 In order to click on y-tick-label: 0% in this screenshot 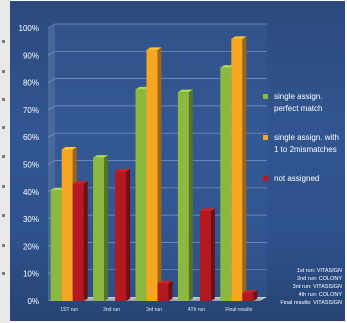, I will do `click(33, 301)`.